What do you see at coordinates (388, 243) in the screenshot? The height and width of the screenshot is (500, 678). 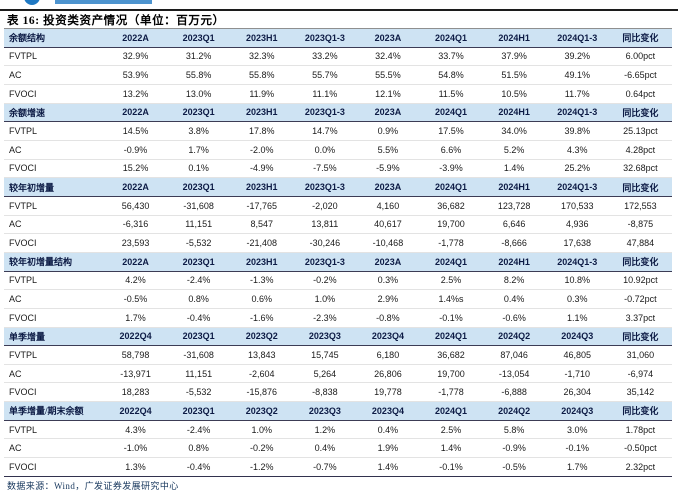 I see `value-cell: -10,468` at bounding box center [388, 243].